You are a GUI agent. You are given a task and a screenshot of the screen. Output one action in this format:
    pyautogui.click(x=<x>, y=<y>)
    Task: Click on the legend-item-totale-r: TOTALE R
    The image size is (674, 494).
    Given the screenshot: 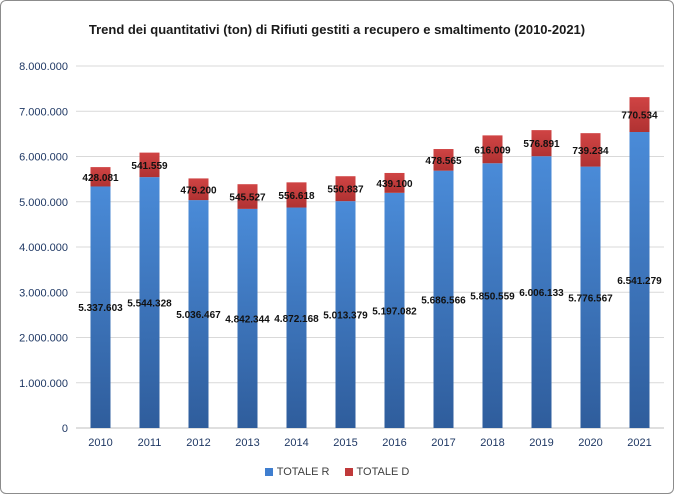 What is the action you would take?
    pyautogui.click(x=297, y=472)
    